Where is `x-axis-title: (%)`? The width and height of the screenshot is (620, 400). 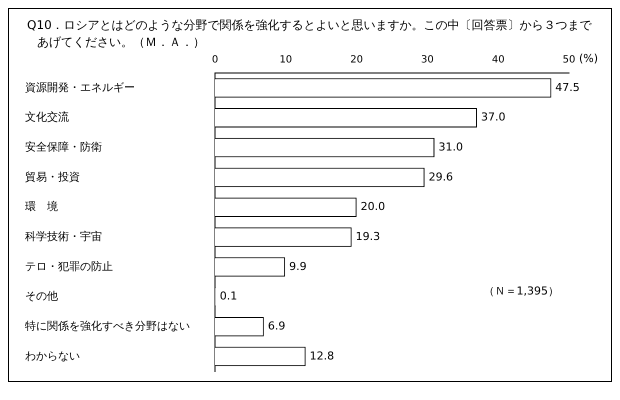 x-axis-title: (%) is located at coordinates (588, 58).